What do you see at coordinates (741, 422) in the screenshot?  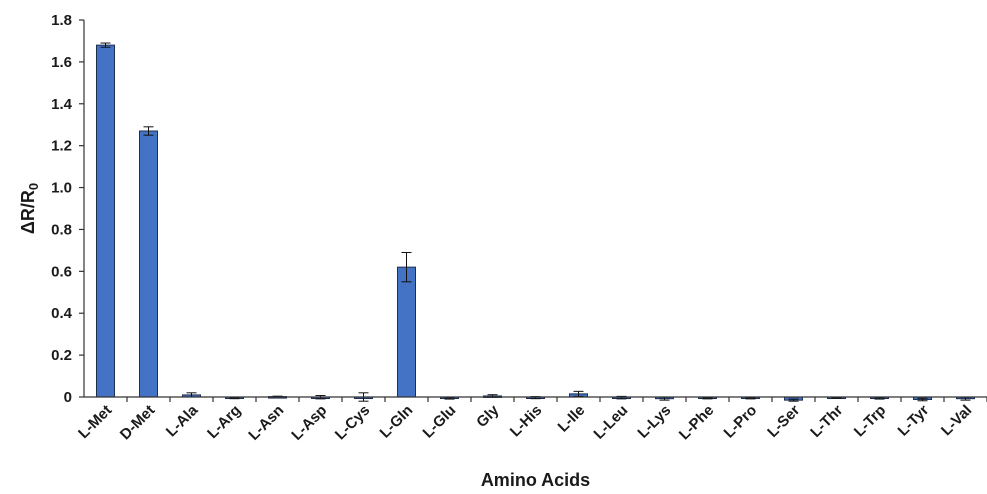 I see `x-tick-label: L-Pro` at bounding box center [741, 422].